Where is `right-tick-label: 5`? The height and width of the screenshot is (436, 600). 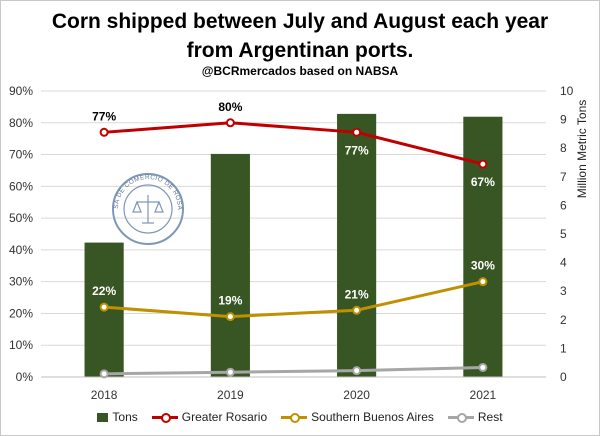 right-tick-label: 5 is located at coordinates (563, 234).